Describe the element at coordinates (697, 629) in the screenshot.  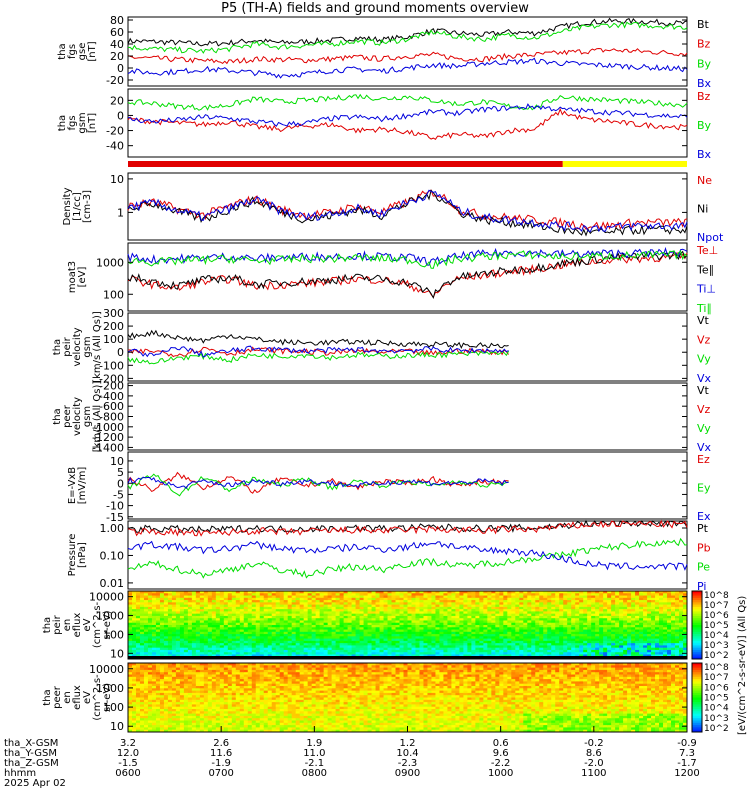
I see `colorbar-step` at that location.